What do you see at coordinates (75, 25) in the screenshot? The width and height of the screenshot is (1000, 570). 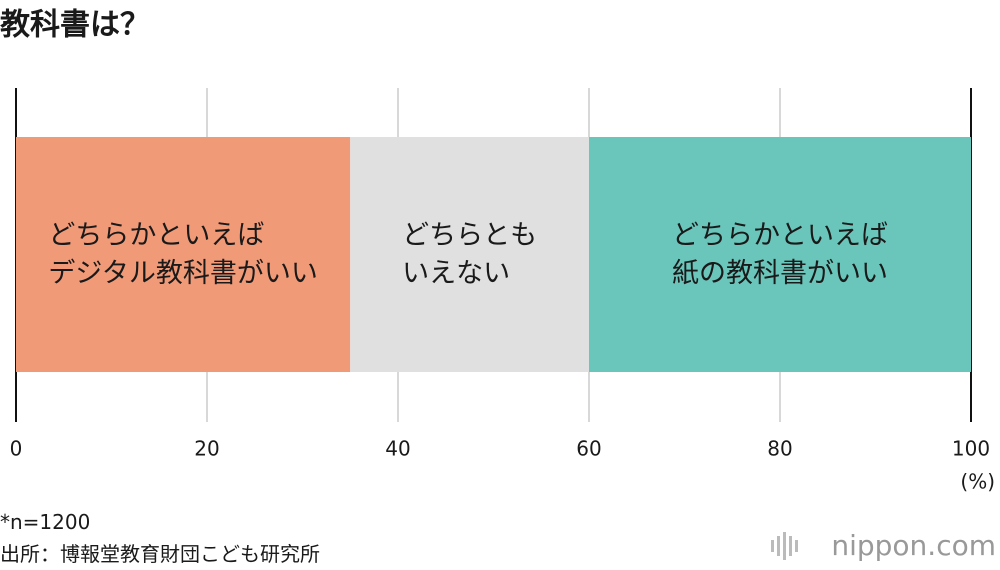 I see `chart-title: 教科書は？` at bounding box center [75, 25].